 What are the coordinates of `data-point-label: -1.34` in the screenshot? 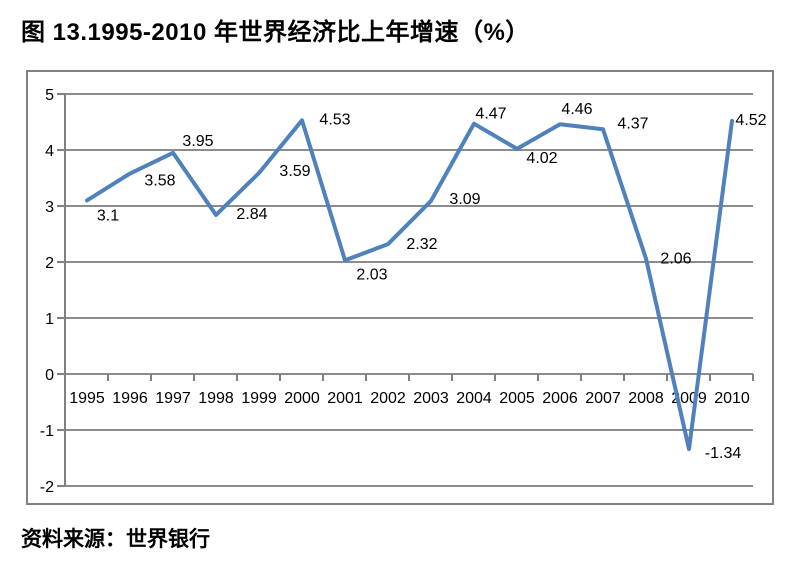 It's located at (723, 453).